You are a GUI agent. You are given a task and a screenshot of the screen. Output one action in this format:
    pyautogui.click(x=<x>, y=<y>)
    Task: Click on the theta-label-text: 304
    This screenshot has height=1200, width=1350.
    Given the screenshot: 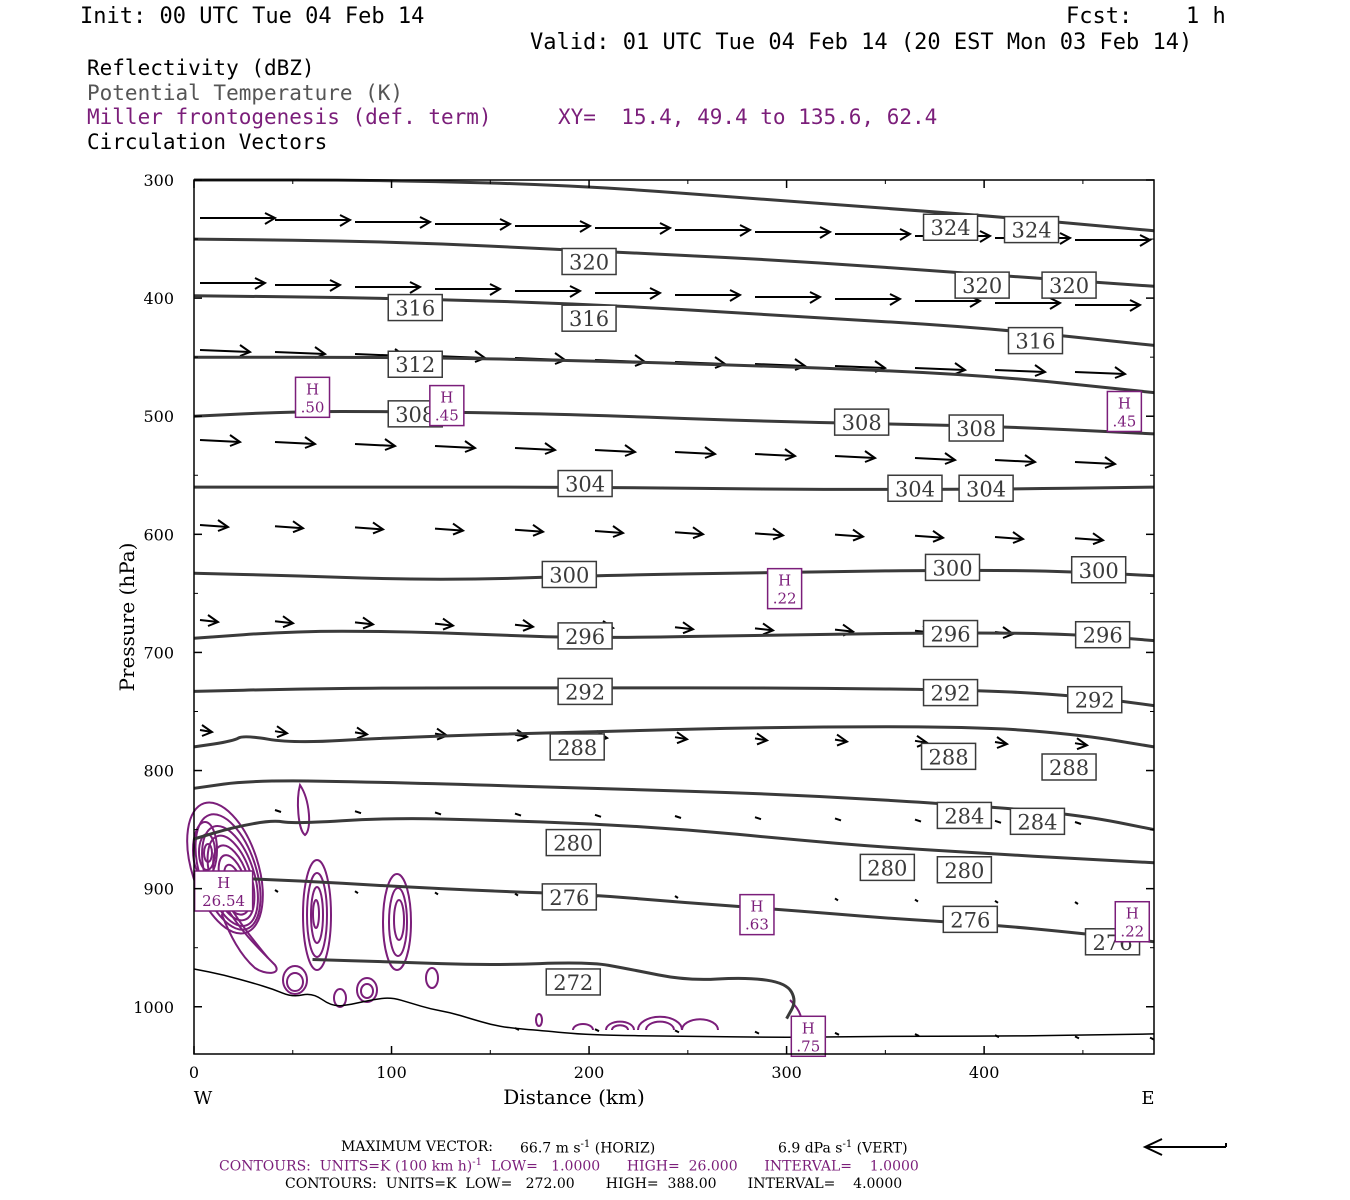 What is the action you would take?
    pyautogui.click(x=915, y=489)
    